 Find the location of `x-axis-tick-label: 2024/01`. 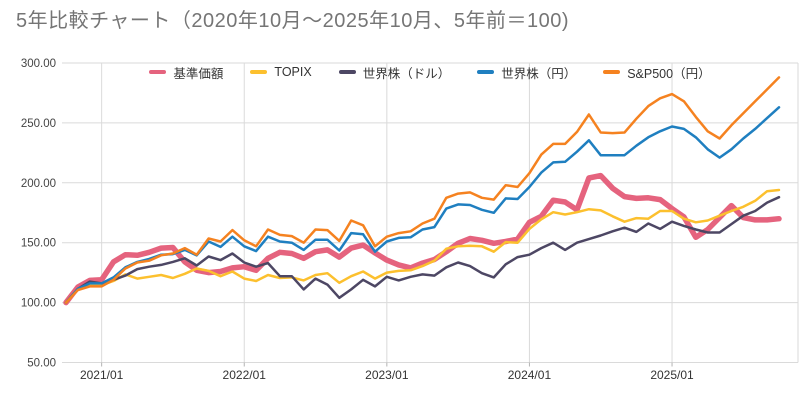

x-axis-tick-label: 2024/01 is located at coordinates (530, 375).